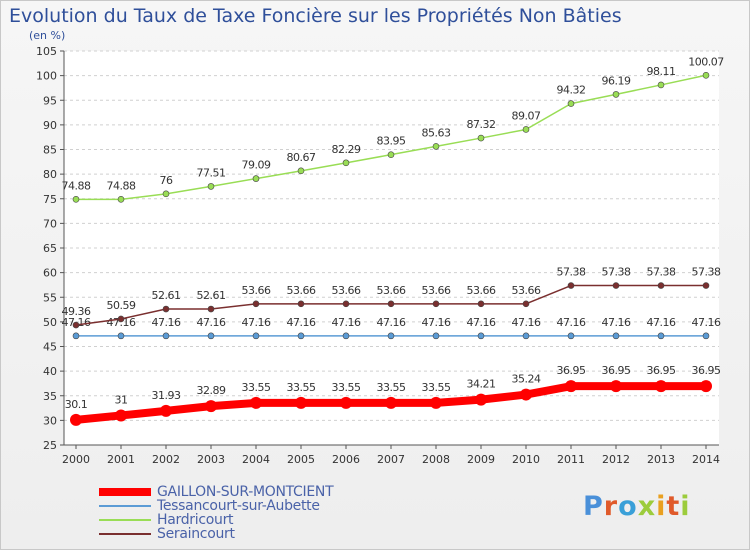  What do you see at coordinates (47, 35) in the screenshot?
I see `unit-label: (en %)` at bounding box center [47, 35].